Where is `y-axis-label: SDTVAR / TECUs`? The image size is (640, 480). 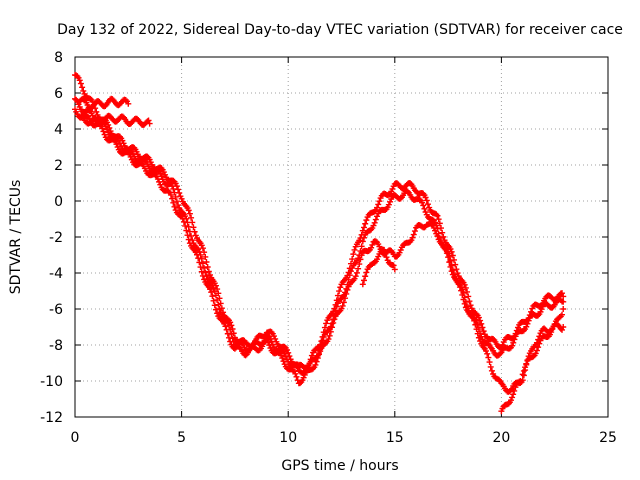 y-axis-label: SDTVAR / TECUs is located at coordinates (16, 237).